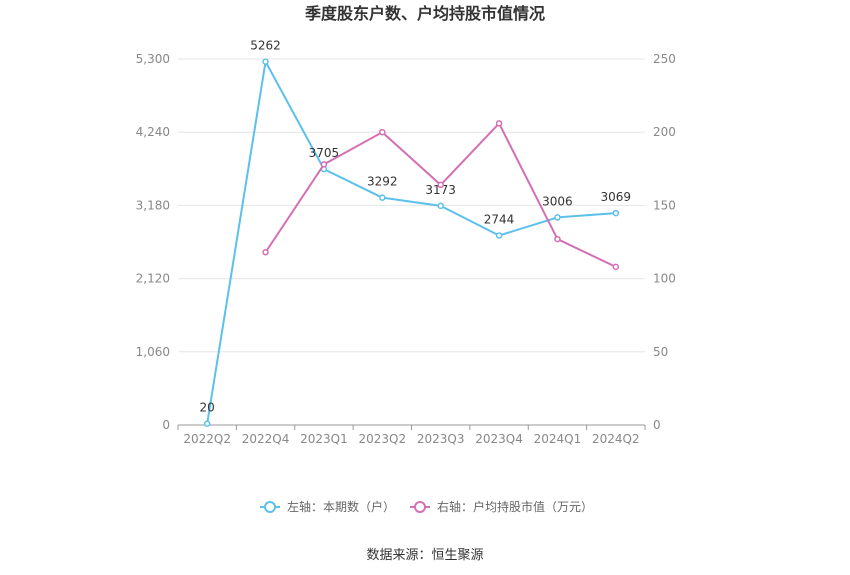  Describe the element at coordinates (440, 190) in the screenshot. I see `data-label: 3173` at that location.